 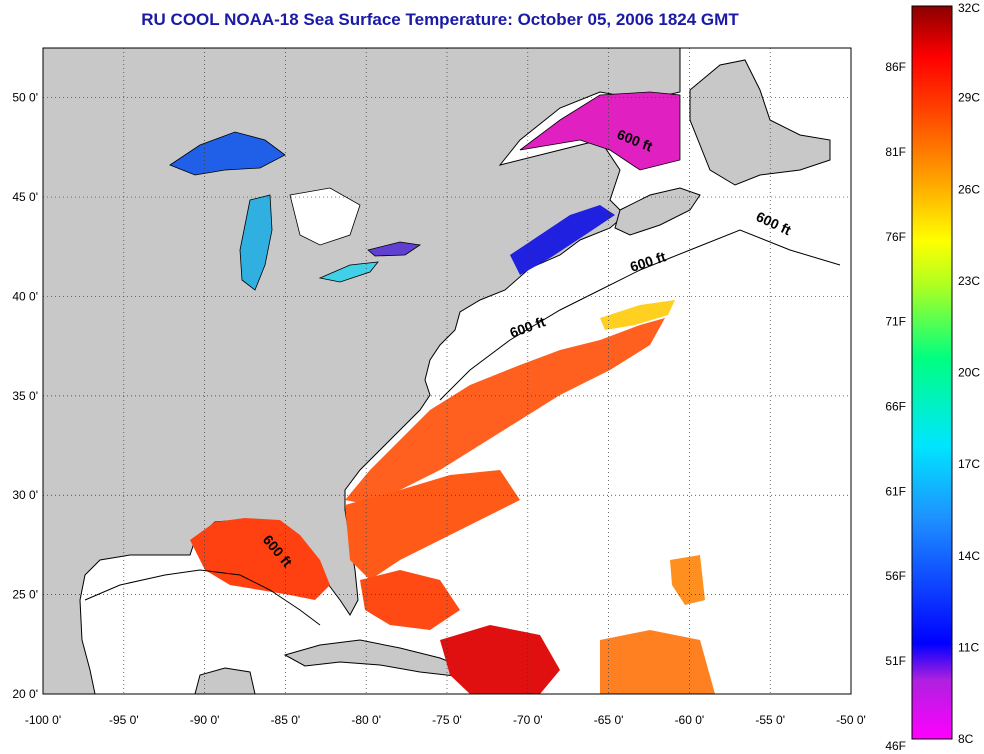 What do you see at coordinates (124, 720) in the screenshot?
I see `lon-tick-label: -95 0'` at bounding box center [124, 720].